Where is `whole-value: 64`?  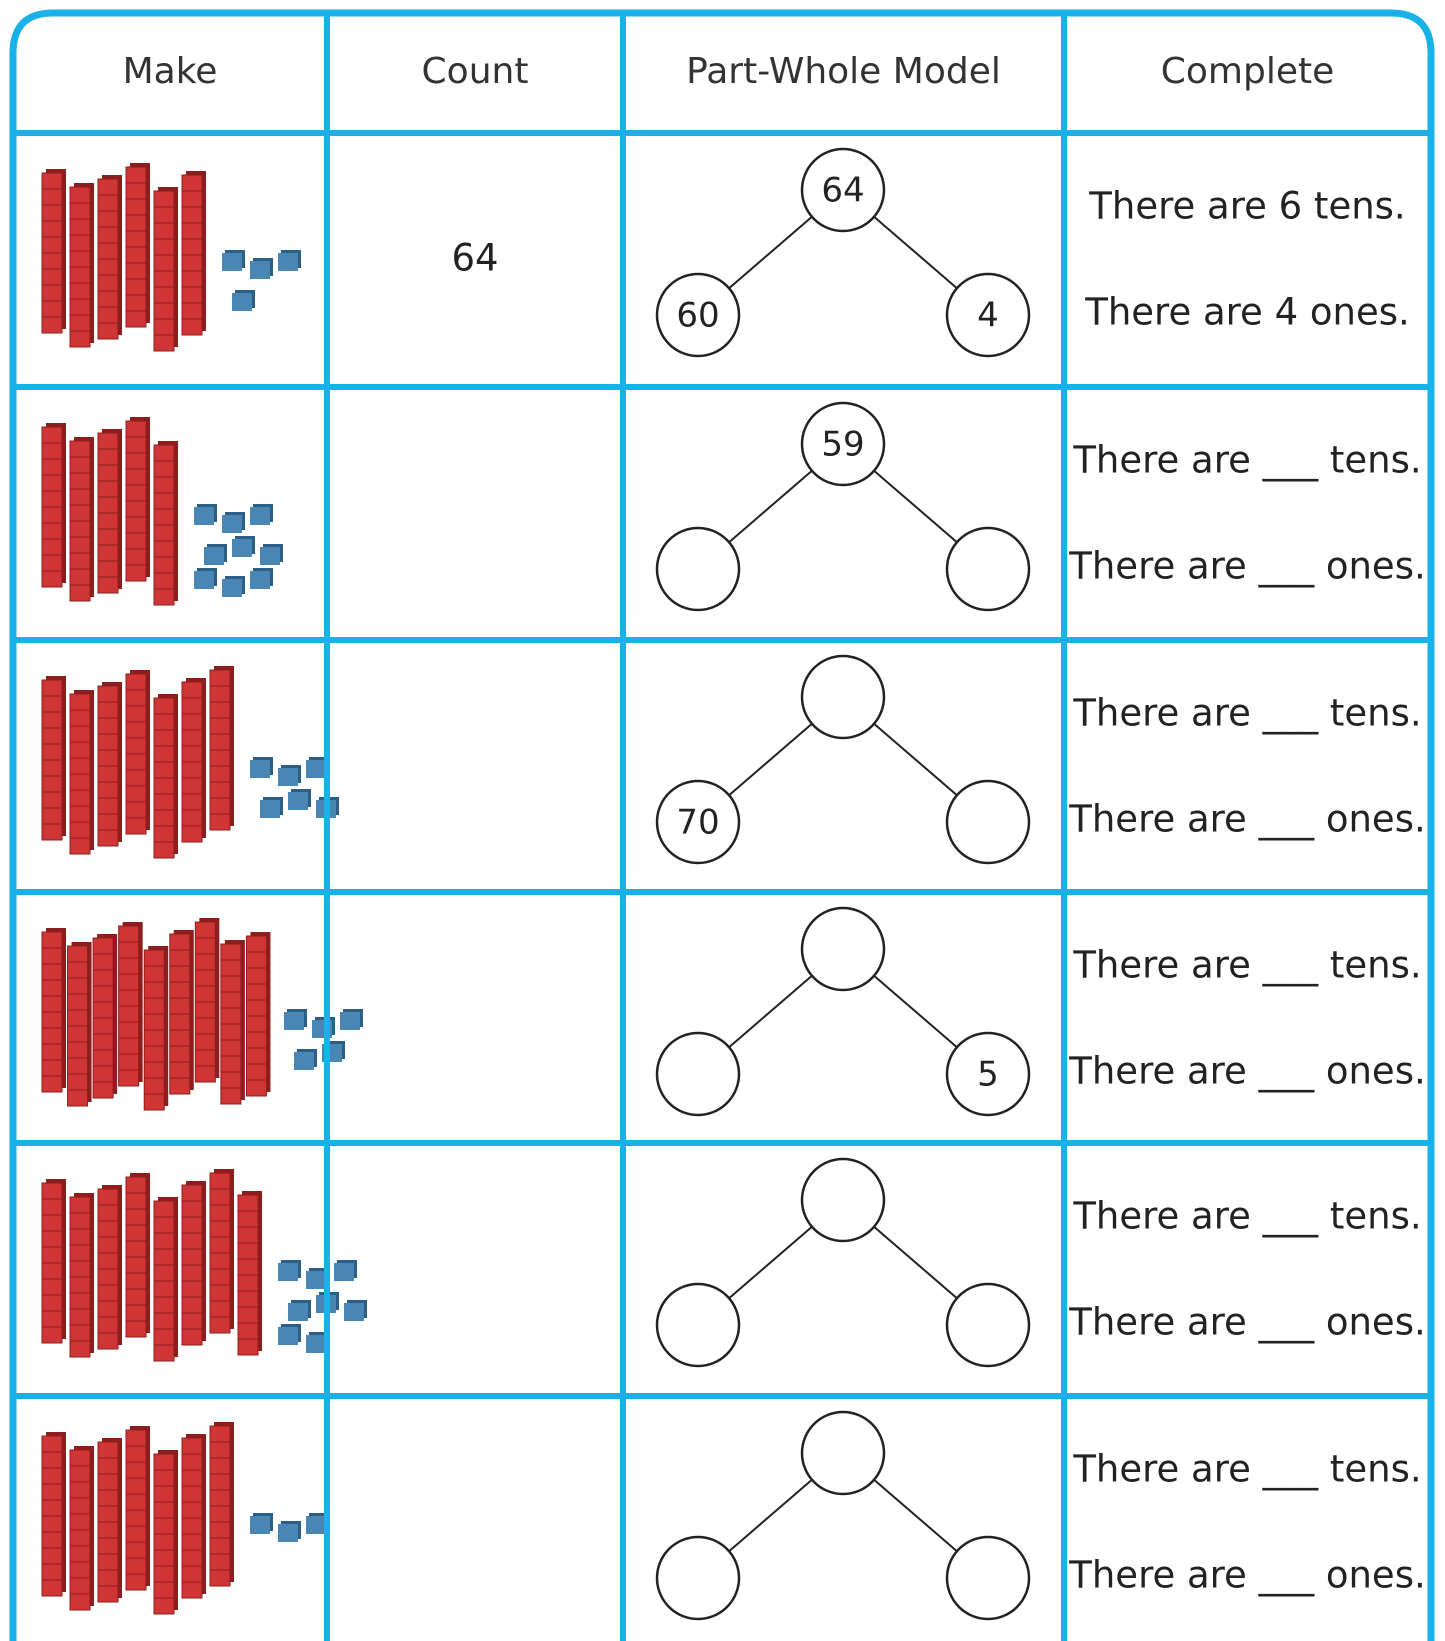 whole-value: 64 is located at coordinates (842, 191).